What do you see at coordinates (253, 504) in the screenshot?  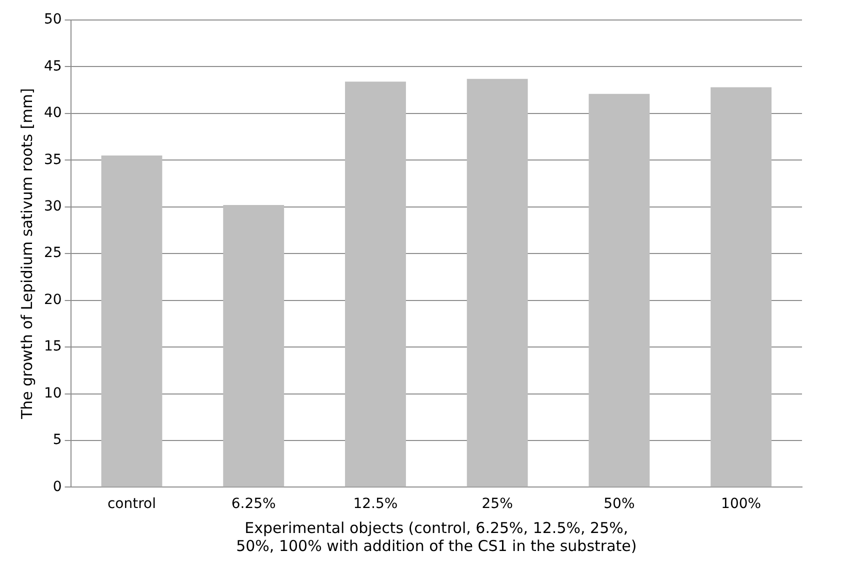 I see `x-tick-label: 6.25%` at bounding box center [253, 504].